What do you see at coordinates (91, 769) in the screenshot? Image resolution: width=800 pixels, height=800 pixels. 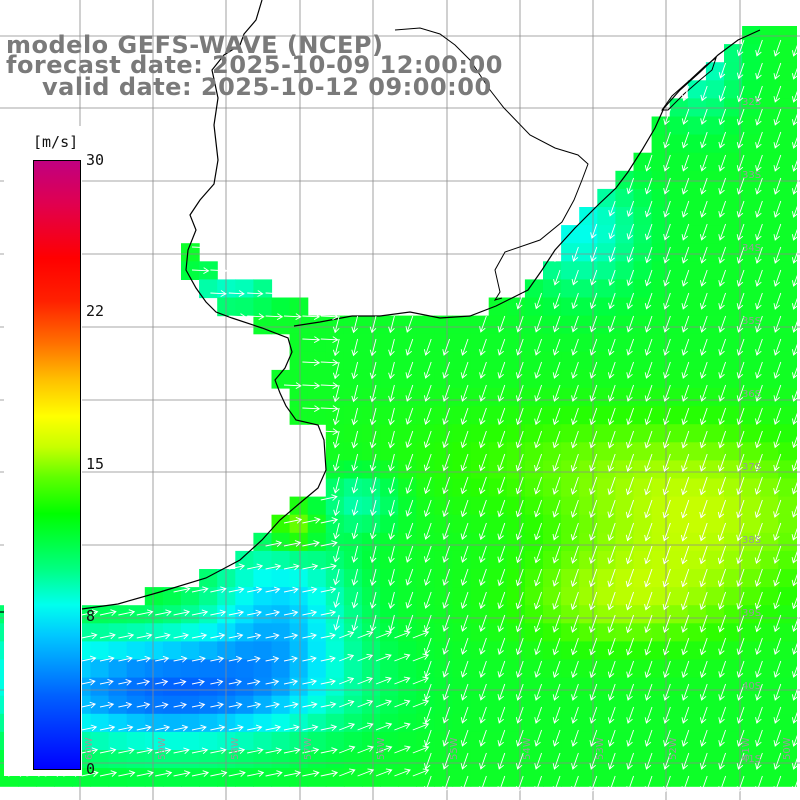 I see `colorbar-tick-0: 0` at bounding box center [91, 769].